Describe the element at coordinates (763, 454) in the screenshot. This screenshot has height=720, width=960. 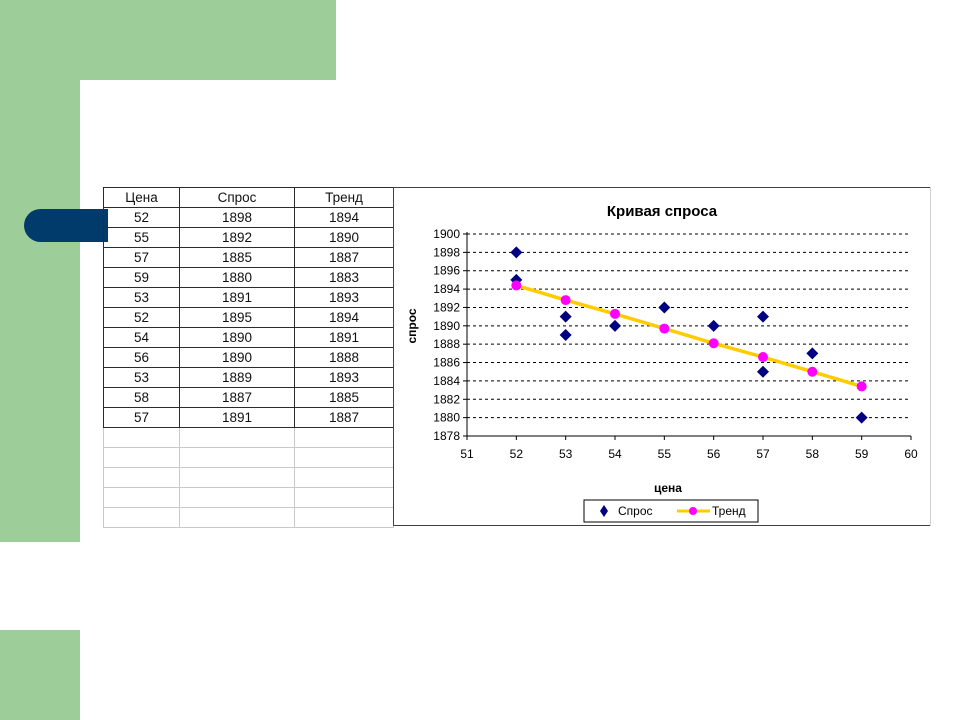
I see `x-tick-label: 57` at that location.